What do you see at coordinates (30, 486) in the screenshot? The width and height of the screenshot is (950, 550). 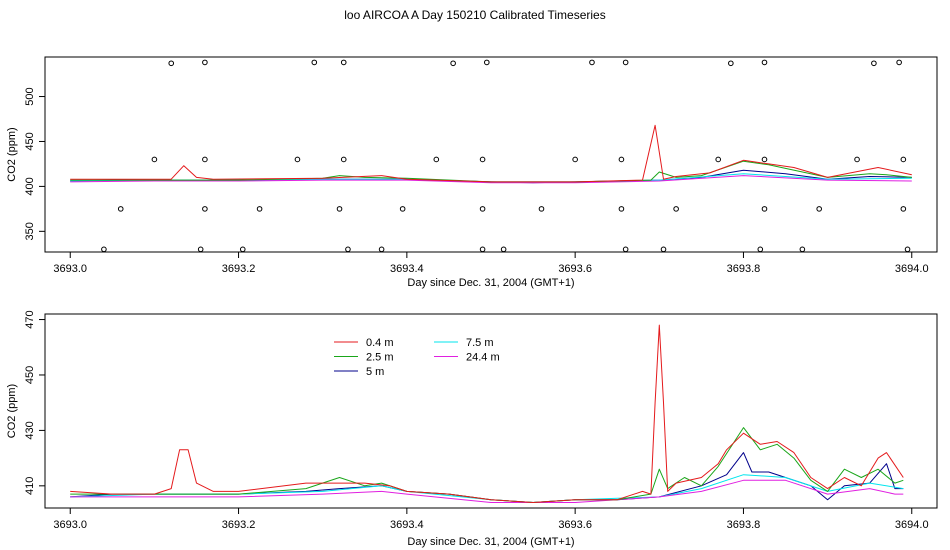 I see `y-tick-label: 410` at bounding box center [30, 486].